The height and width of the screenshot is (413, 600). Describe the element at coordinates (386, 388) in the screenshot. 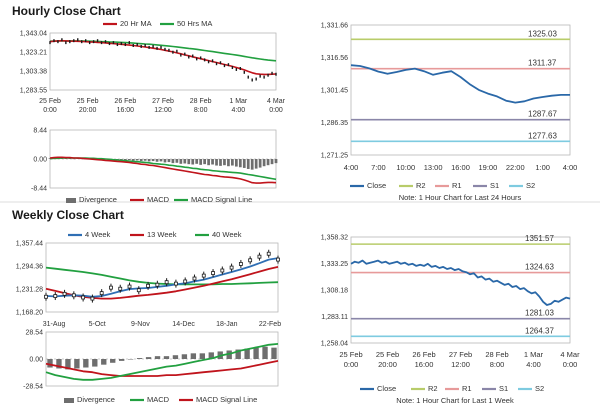

I see `legend-week-close-close-label: Close` at that location.